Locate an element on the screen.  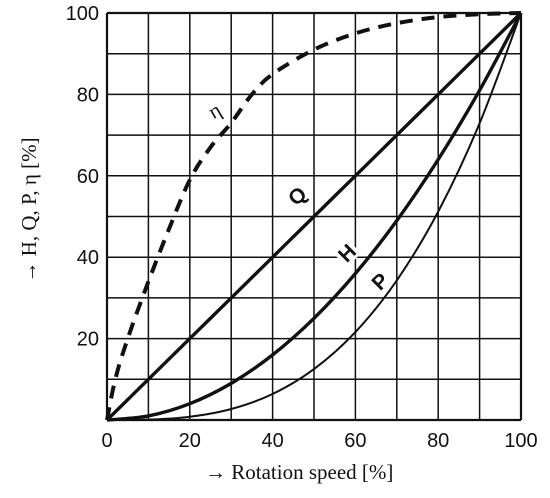
y-tick-label: 40 is located at coordinates (88, 258).